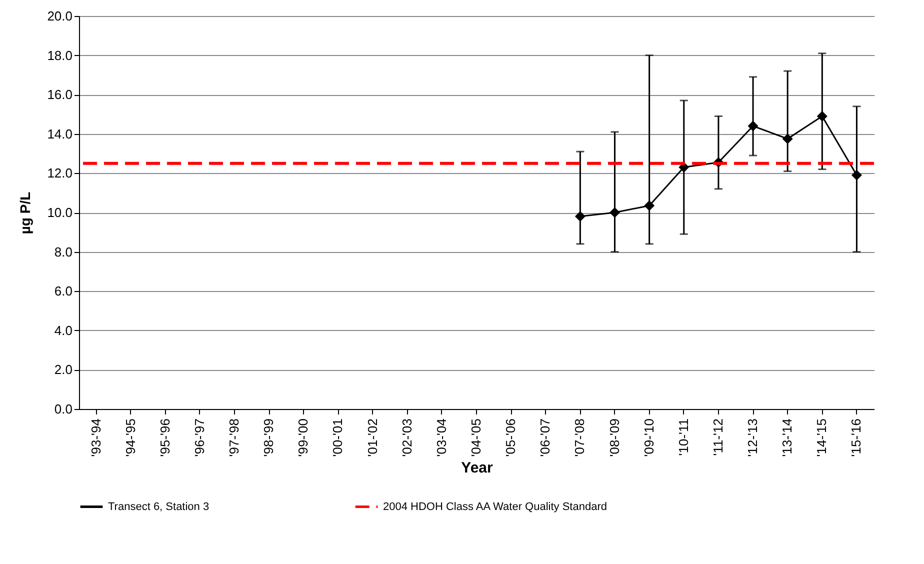 The image size is (924, 564). What do you see at coordinates (59, 173) in the screenshot?
I see `y-tick-label: 12.0` at bounding box center [59, 173].